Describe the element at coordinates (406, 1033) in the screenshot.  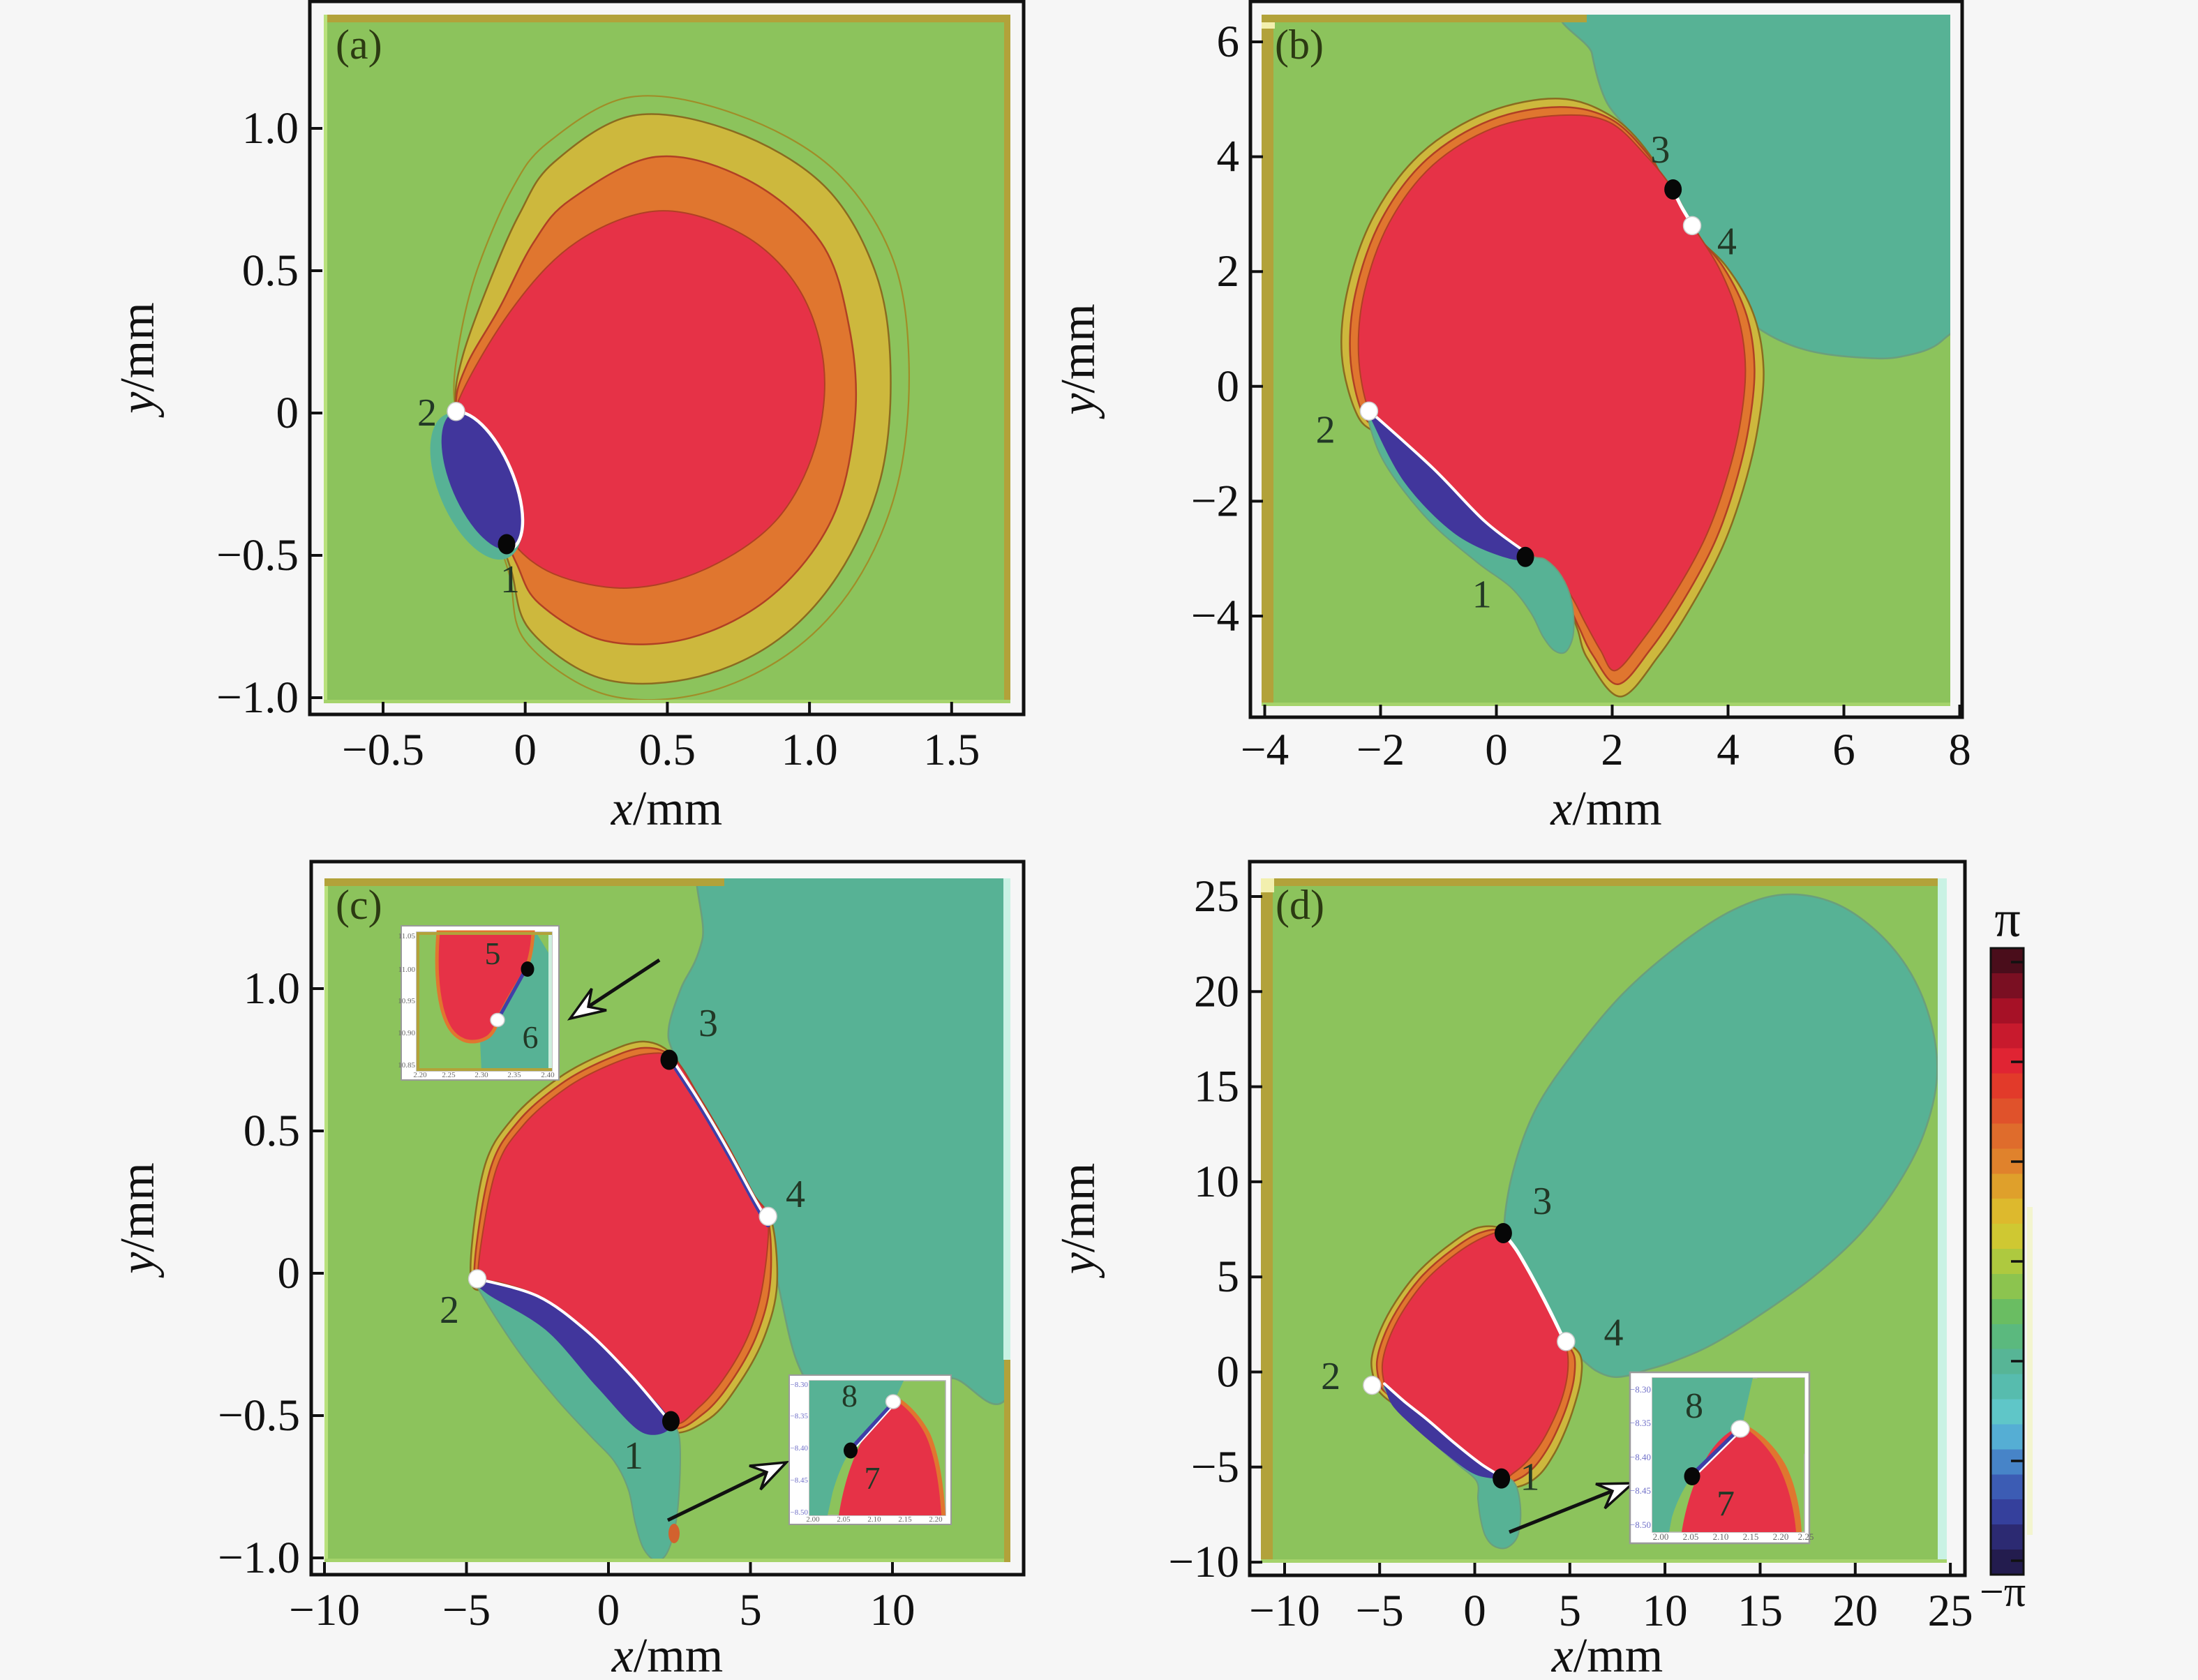
I see `svg-text: 10.90` at that location.